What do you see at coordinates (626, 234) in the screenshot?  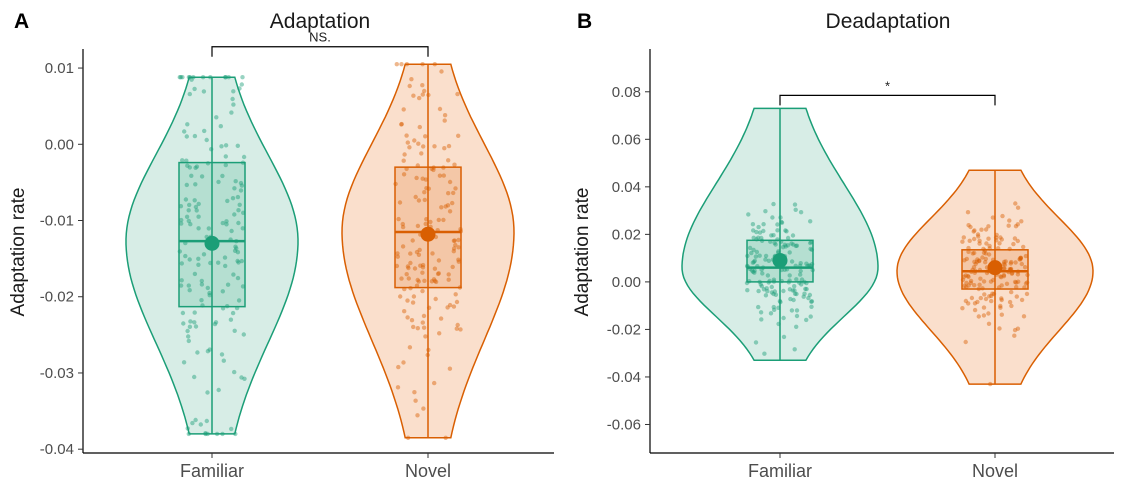 I see `y-tick-label: 0.02` at bounding box center [626, 234].